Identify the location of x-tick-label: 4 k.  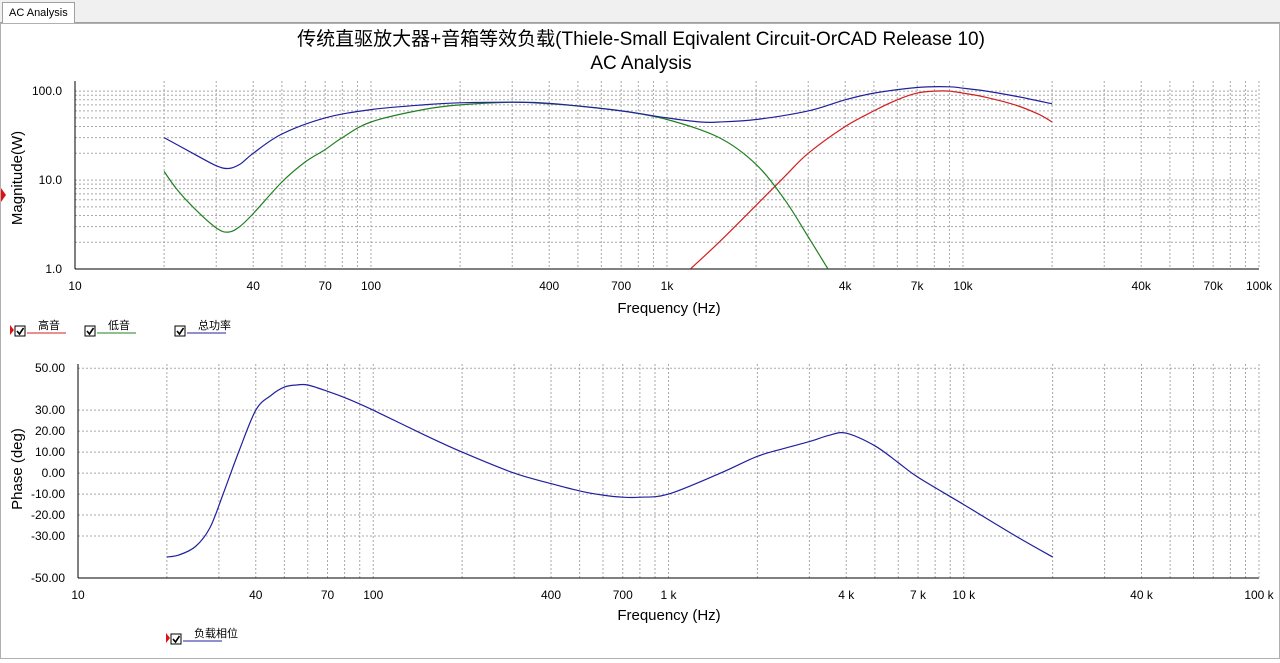
(846, 595).